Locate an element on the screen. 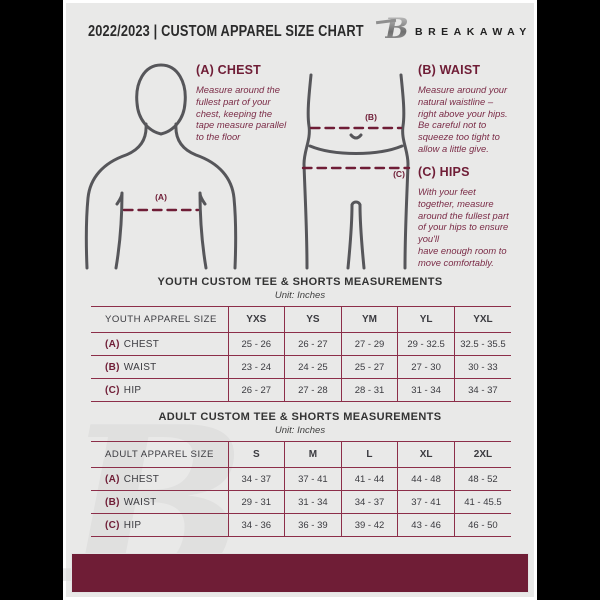 The image size is (600, 600). cell: 29 - 31 is located at coordinates (256, 502).